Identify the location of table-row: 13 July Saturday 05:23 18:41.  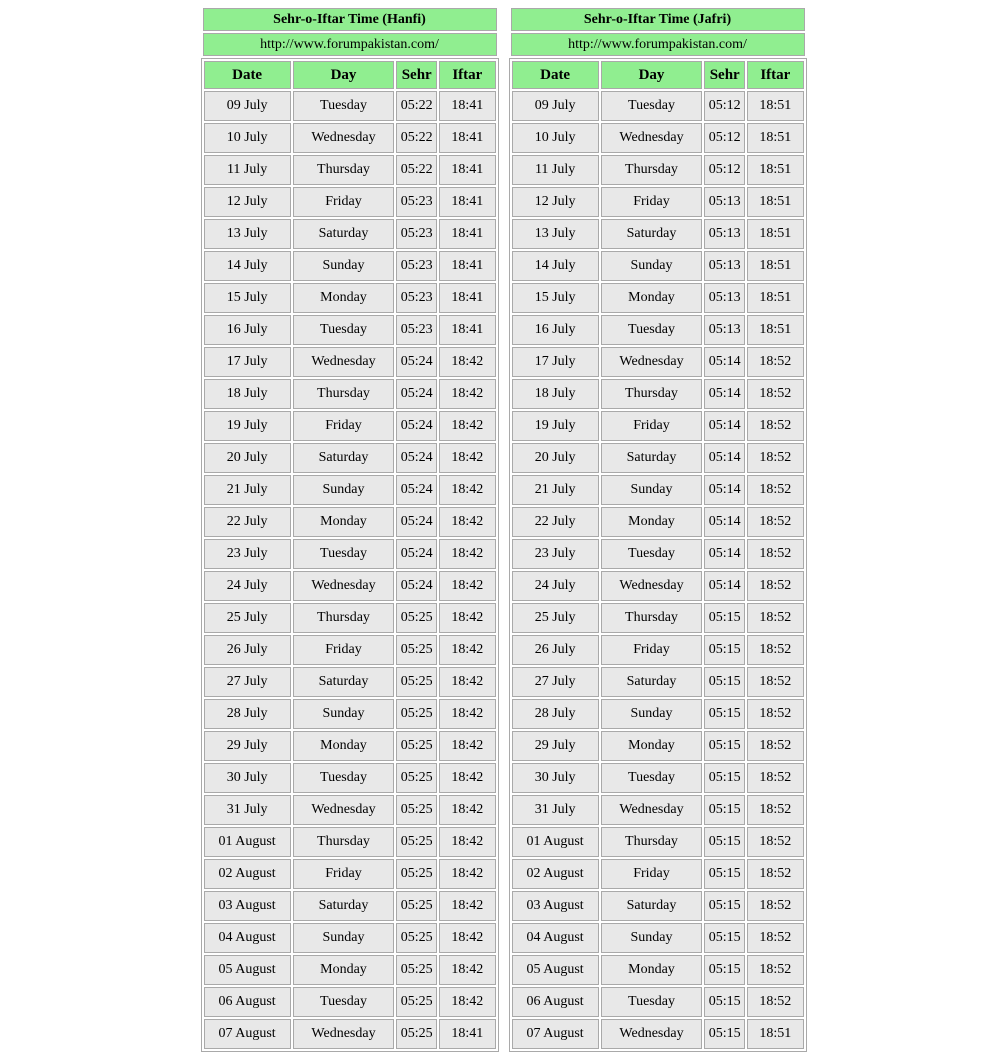
(349, 234).